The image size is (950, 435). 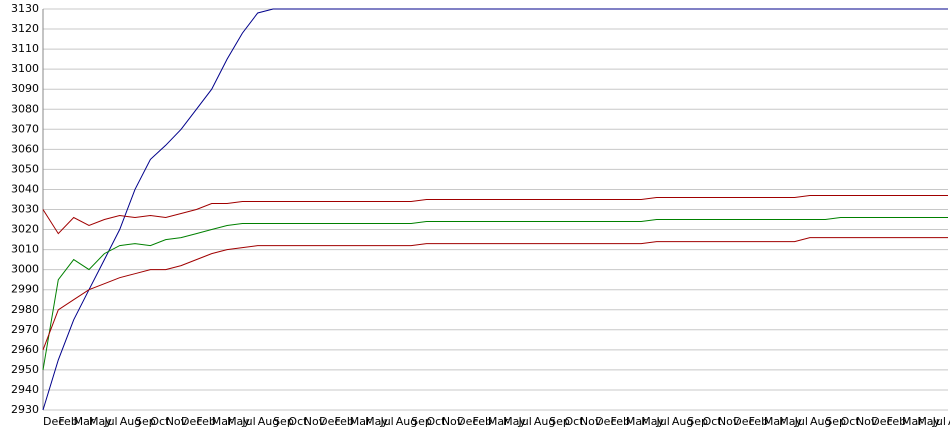 What do you see at coordinates (25, 309) in the screenshot?
I see `y-tick-label: 2980` at bounding box center [25, 309].